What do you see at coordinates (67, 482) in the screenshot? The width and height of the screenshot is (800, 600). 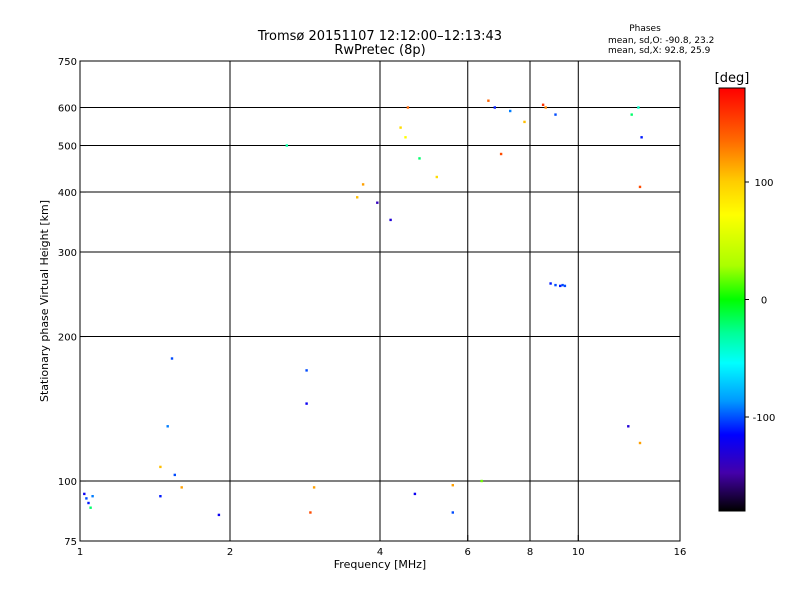 I see `y-tick-label: 100` at bounding box center [67, 482].